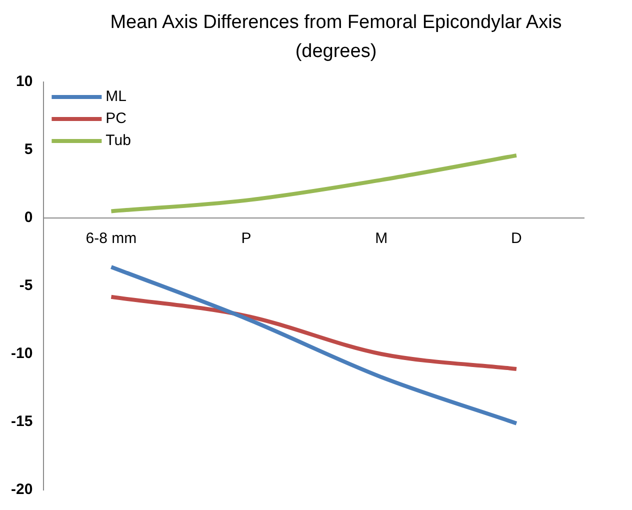 The height and width of the screenshot is (510, 632). I want to click on y-tick-label: -15, so click(21, 421).